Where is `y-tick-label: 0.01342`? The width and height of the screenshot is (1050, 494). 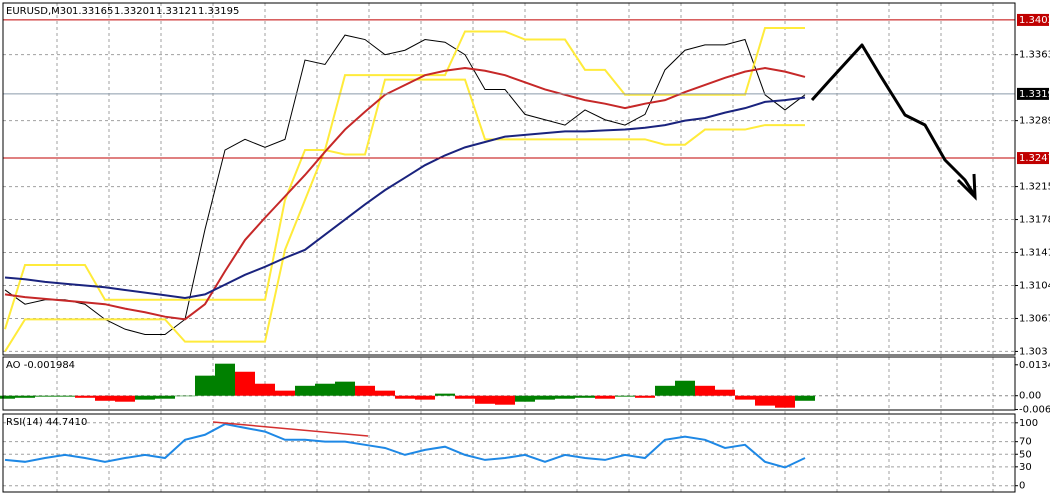 y-tick-label: 0.01342 is located at coordinates (1034, 365).